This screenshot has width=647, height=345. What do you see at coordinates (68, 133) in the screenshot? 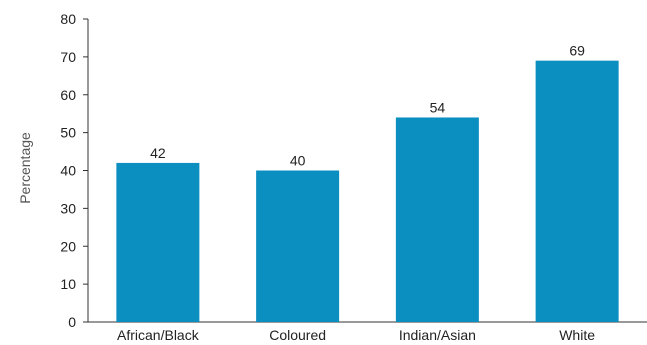
I see `y-tick-label: 50` at bounding box center [68, 133].